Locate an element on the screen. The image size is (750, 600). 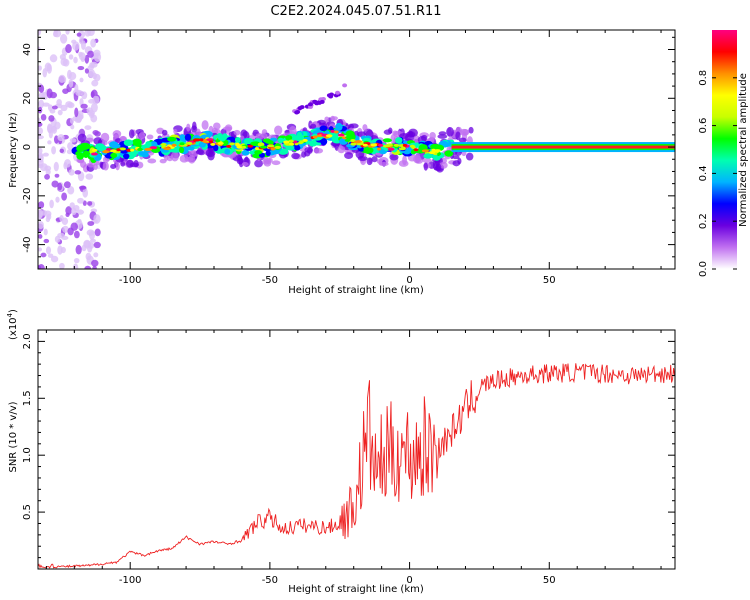
y-tick-label: 1.5 is located at coordinates (27, 398).